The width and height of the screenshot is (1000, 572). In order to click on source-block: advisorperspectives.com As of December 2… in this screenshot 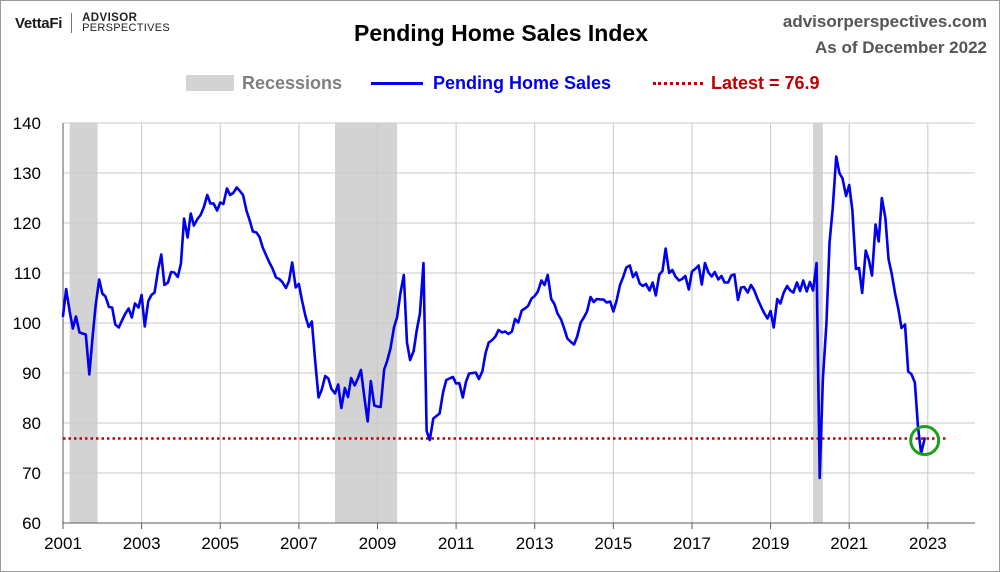, I will do `click(885, 35)`.